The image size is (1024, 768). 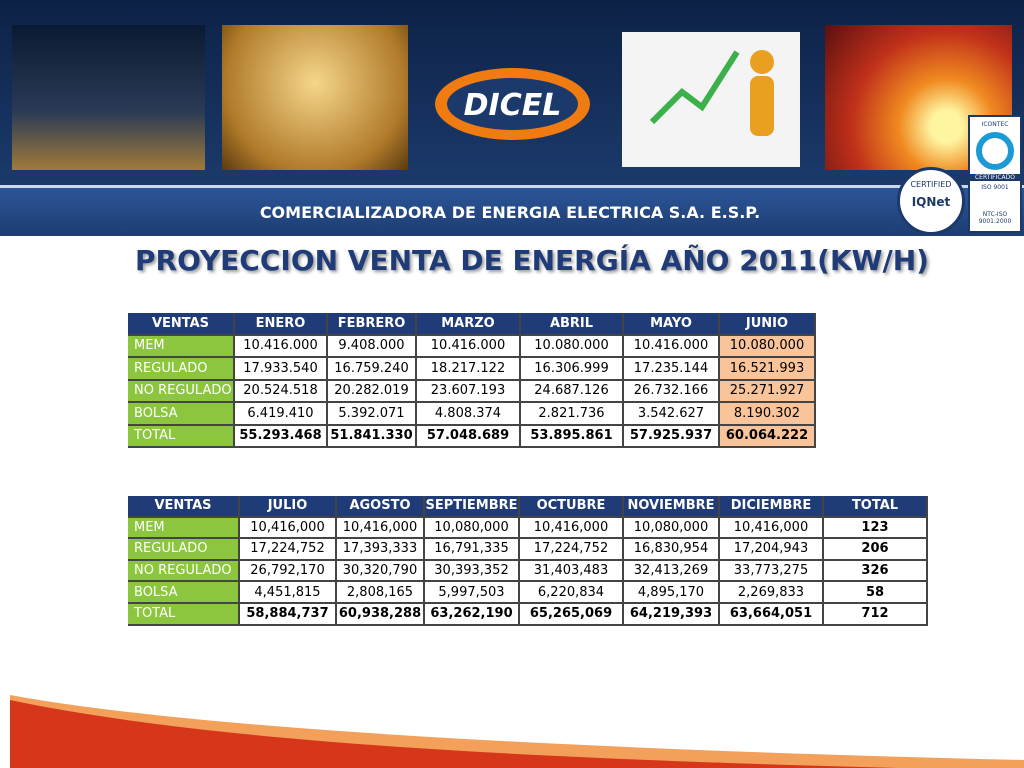 I want to click on header-cell: NOVIEMBRE, so click(x=672, y=507).